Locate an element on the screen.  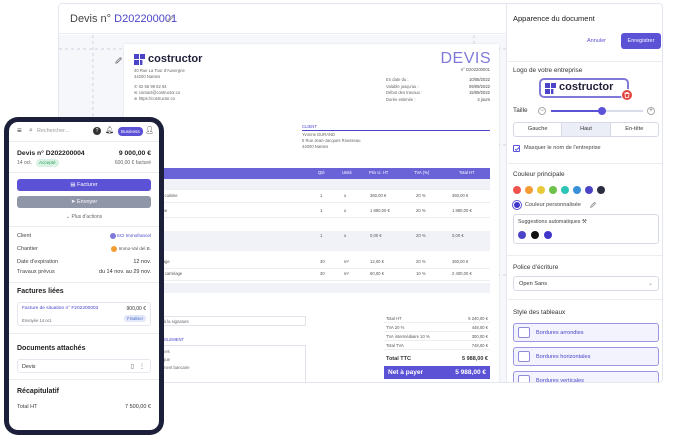
cell-qty: 1 is located at coordinates (321, 235).